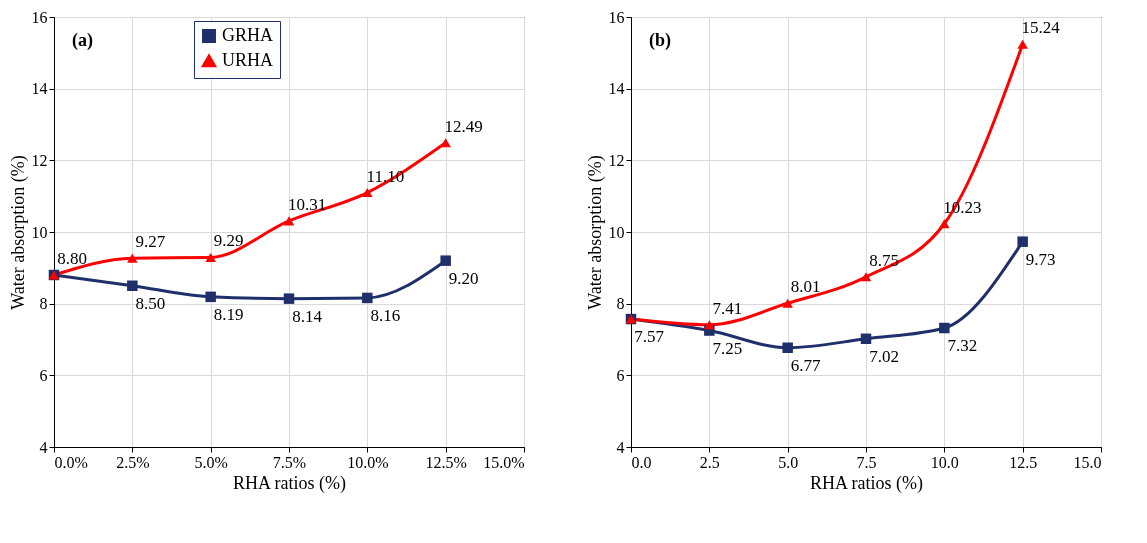 This screenshot has width=1147, height=543. I want to click on x-tick-label: 15.0%, so click(504, 462).